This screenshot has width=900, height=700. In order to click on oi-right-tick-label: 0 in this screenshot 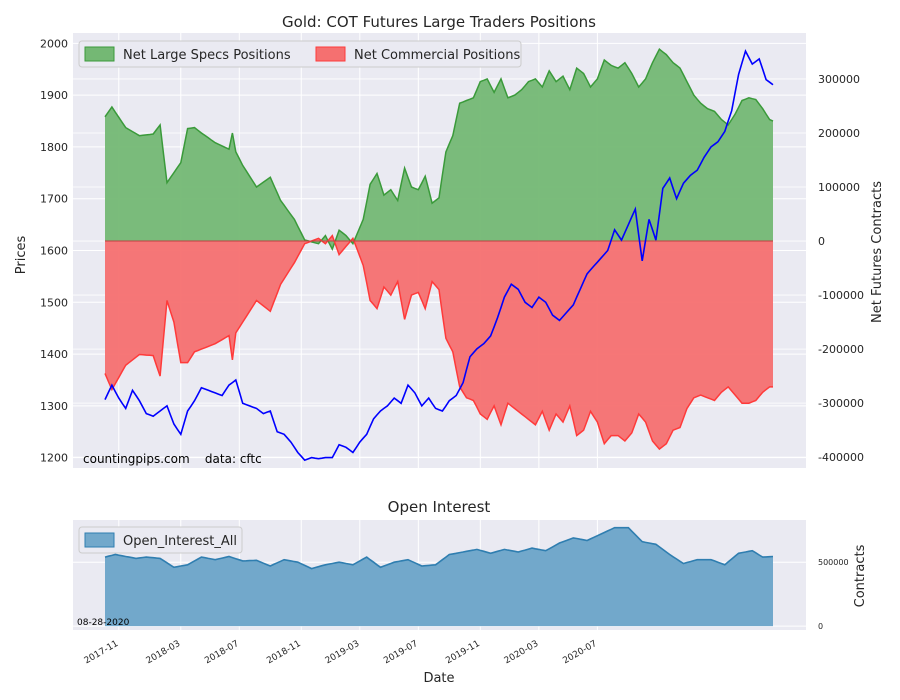, I will do `click(820, 626)`.